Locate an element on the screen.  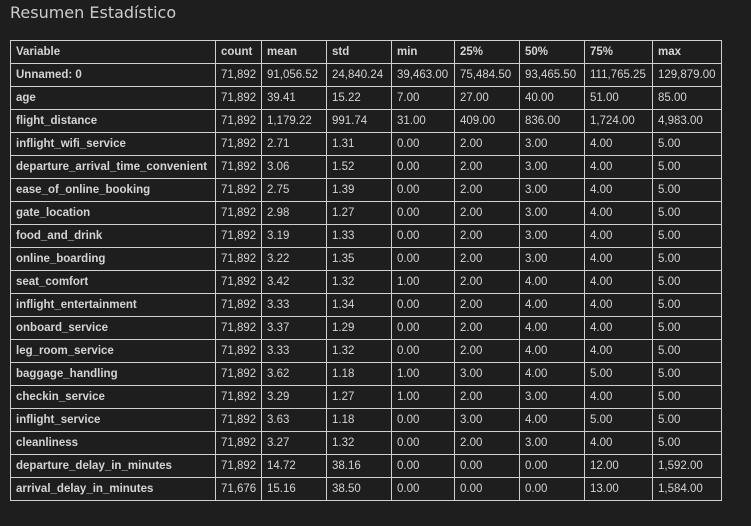
column-header: Variable is located at coordinates (113, 52).